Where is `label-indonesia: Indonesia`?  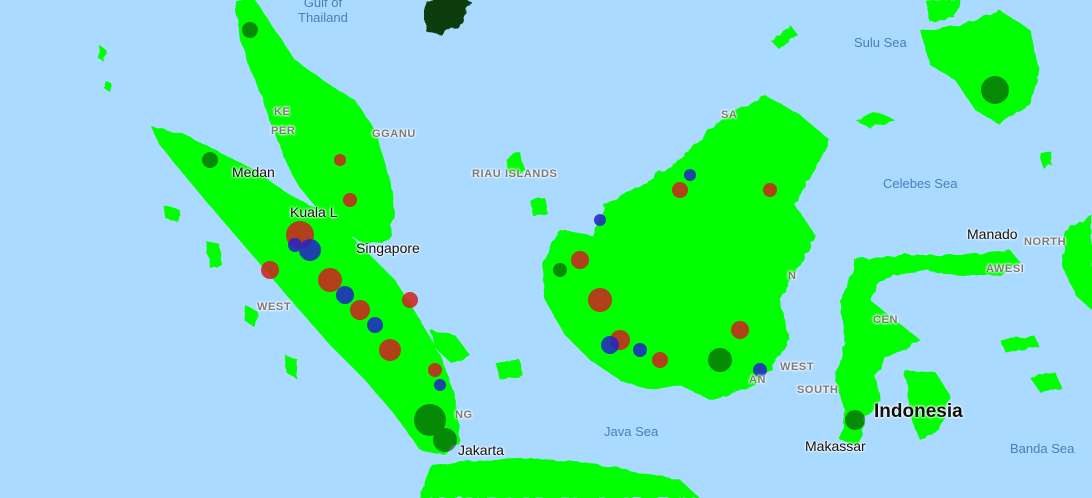
label-indonesia: Indonesia is located at coordinates (918, 411).